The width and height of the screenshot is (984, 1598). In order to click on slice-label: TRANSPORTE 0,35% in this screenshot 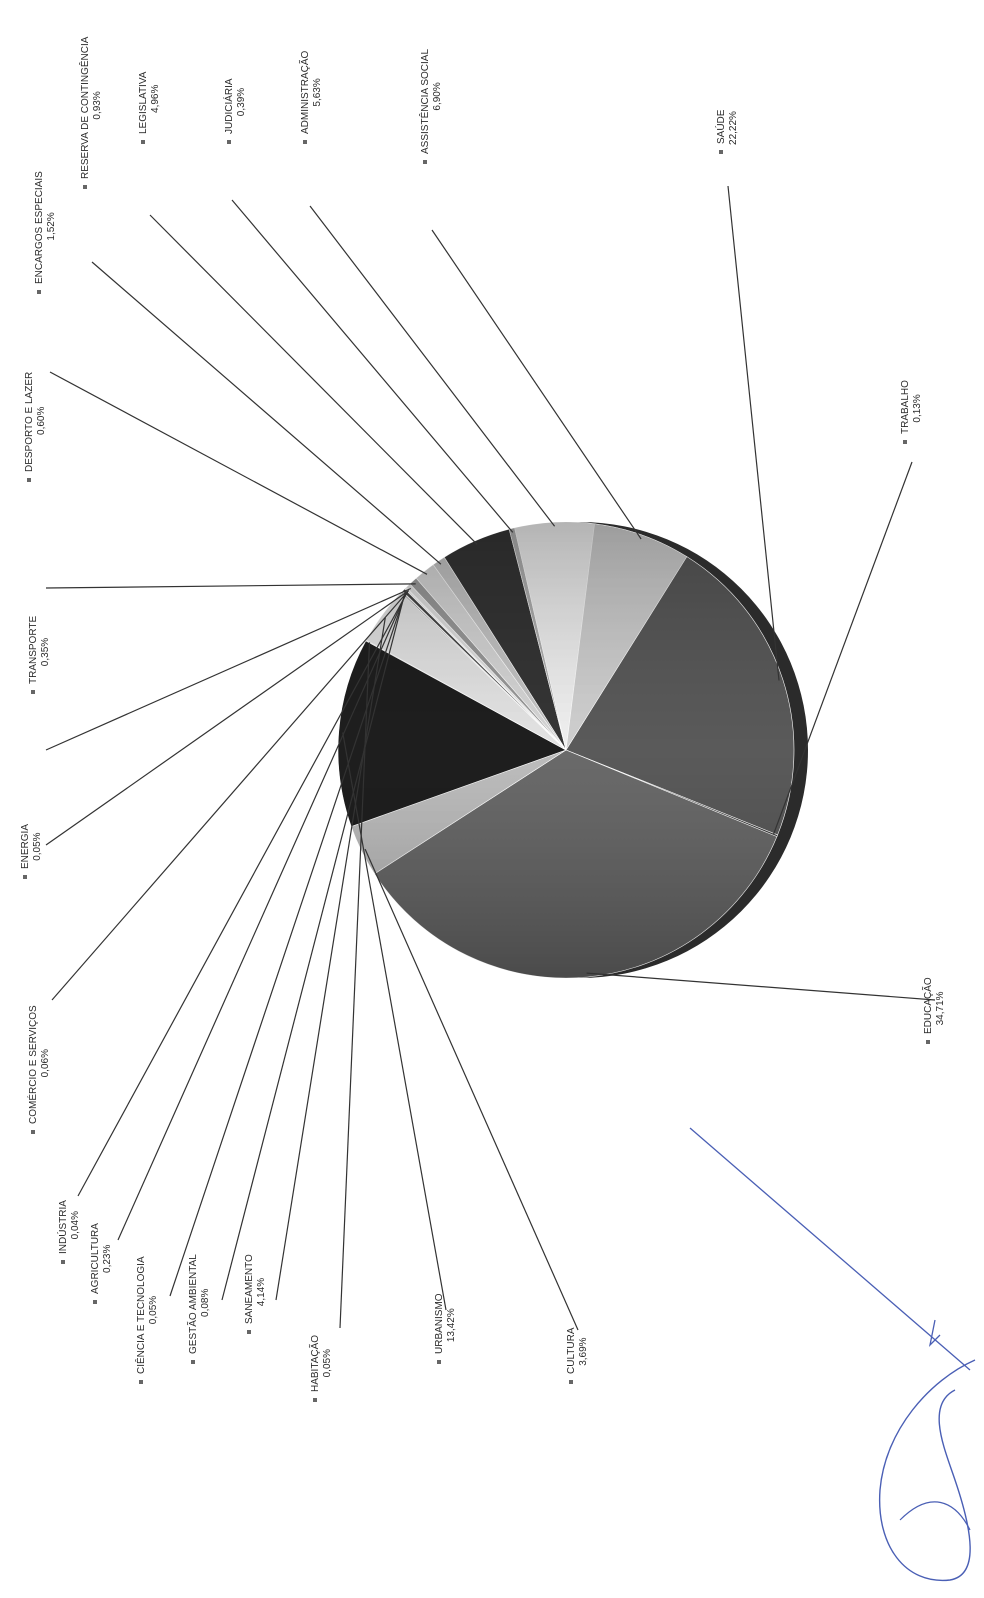, I will do `click(39, 655)`.